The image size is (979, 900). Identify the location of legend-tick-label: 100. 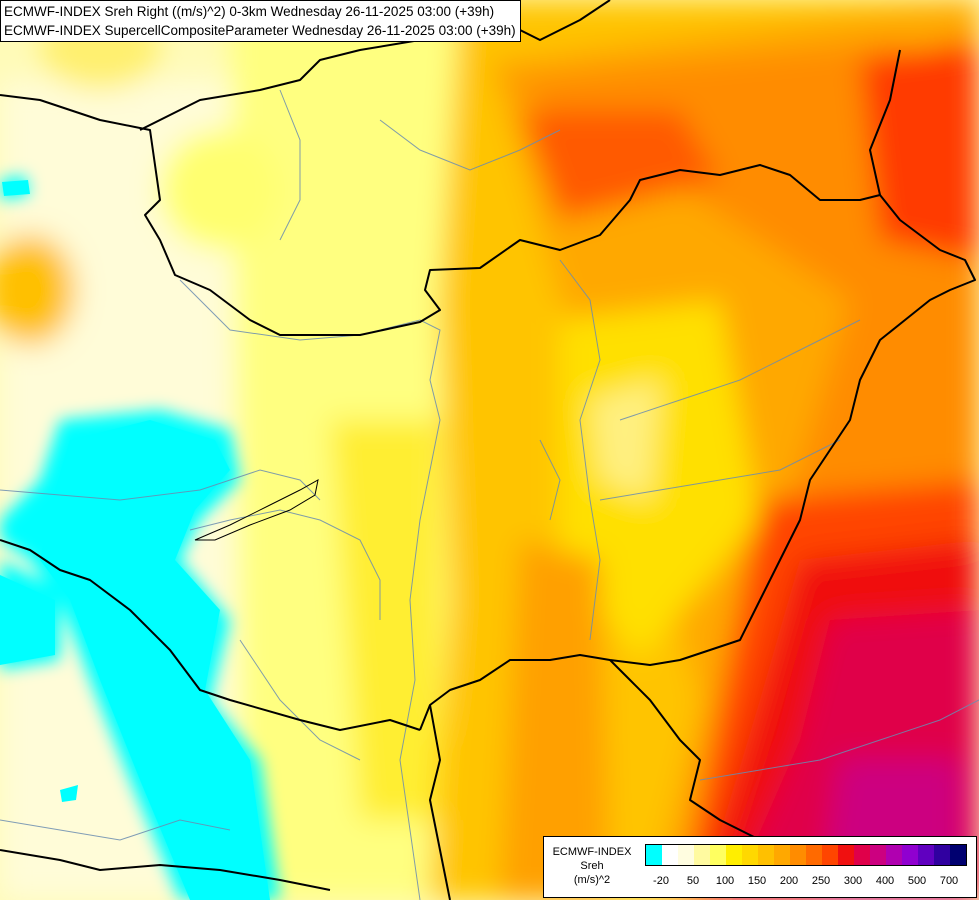
(725, 881).